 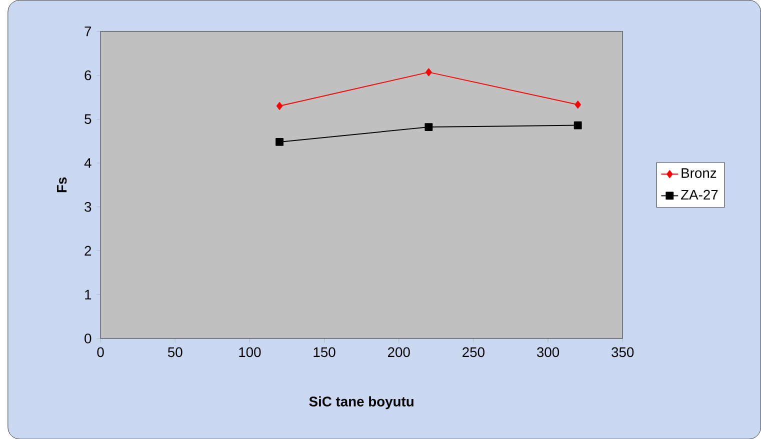 I want to click on y-tick-label: 3, so click(x=88, y=207).